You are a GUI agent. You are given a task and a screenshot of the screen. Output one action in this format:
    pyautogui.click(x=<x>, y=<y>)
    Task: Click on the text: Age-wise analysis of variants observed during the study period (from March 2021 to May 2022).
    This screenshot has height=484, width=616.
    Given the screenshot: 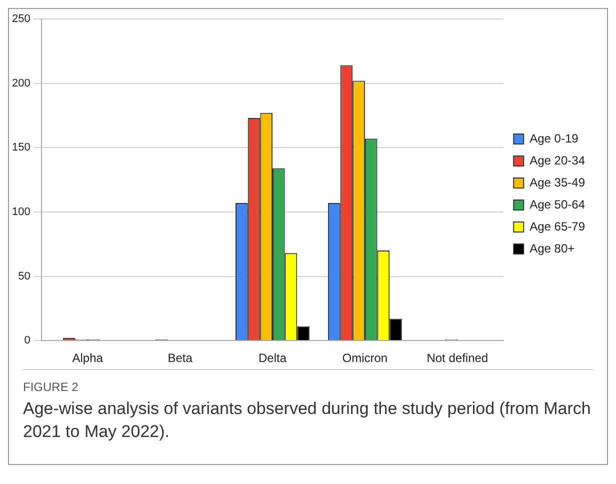 What is the action you would take?
    pyautogui.click(x=307, y=420)
    